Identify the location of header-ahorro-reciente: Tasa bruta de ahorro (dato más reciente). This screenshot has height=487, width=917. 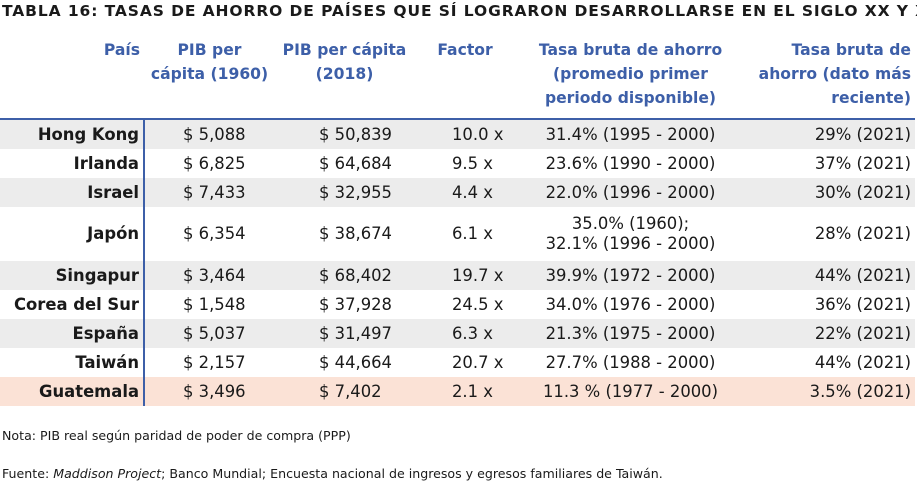
(834, 74).